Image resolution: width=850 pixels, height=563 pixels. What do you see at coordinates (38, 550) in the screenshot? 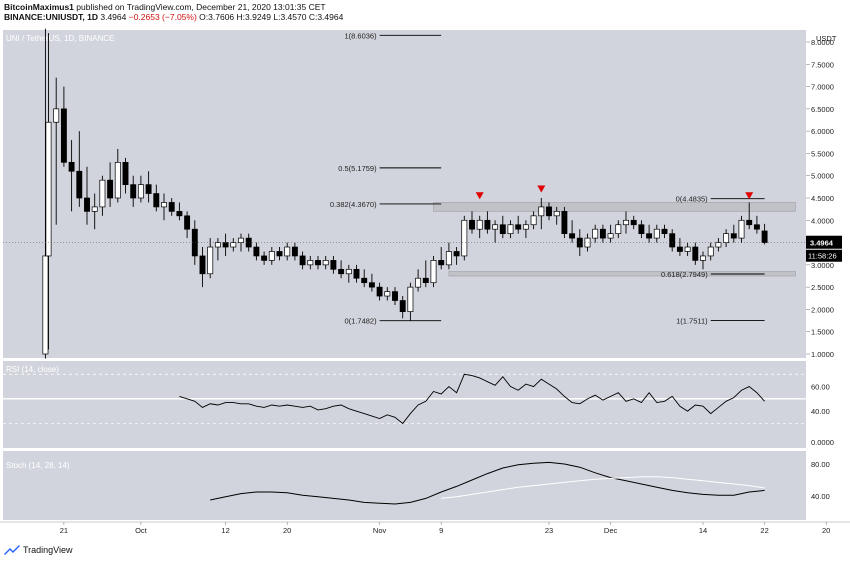
I see `tradingview-footer: TradingView` at bounding box center [38, 550].